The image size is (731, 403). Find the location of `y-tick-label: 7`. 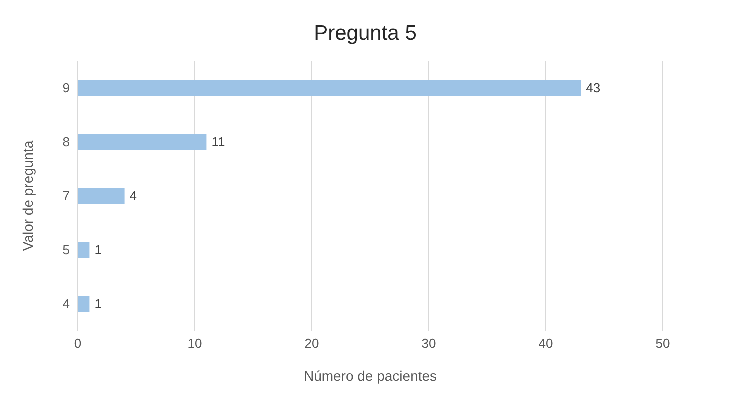

y-tick-label: 7 is located at coordinates (66, 196).